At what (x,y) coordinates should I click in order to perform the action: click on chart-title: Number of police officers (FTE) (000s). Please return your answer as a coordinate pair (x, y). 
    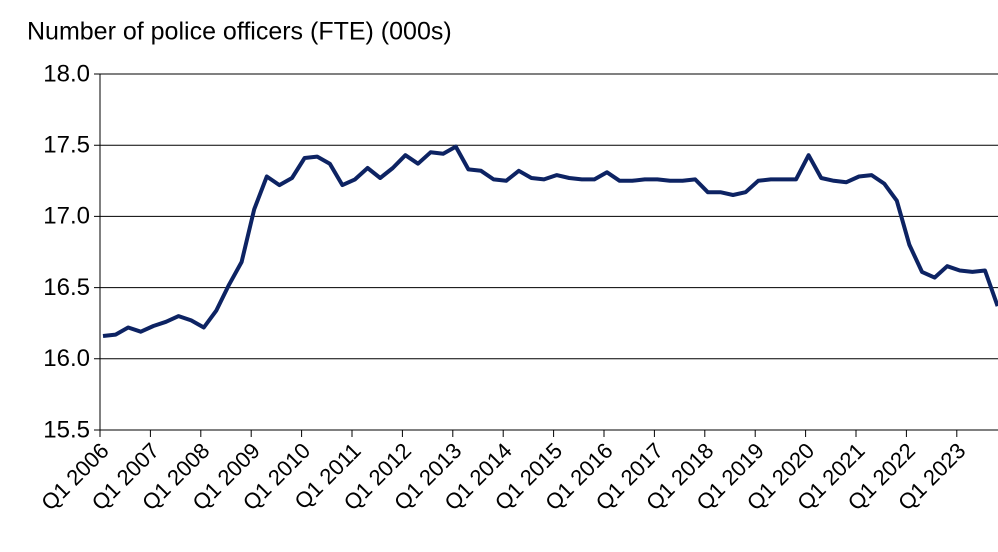
    Looking at the image, I should click on (239, 32).